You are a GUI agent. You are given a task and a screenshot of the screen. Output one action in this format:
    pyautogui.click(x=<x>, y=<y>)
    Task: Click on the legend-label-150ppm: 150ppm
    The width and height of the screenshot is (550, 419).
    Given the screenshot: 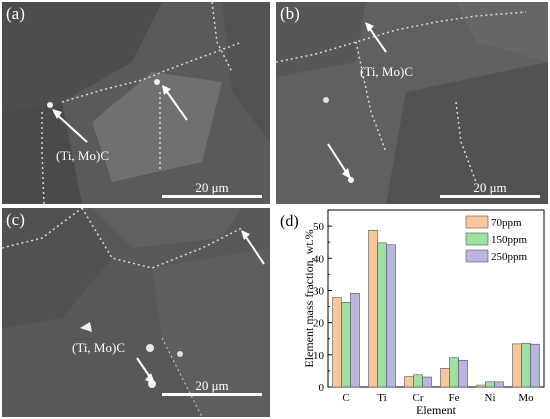 What is the action you would take?
    pyautogui.click(x=509, y=240)
    